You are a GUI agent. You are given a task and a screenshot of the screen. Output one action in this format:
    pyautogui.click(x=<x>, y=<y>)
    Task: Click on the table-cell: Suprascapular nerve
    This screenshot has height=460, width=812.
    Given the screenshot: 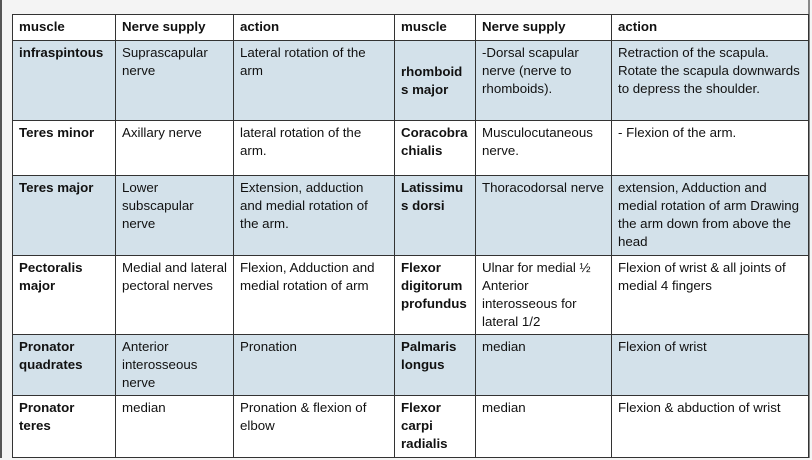 What is the action you would take?
    pyautogui.click(x=174, y=80)
    